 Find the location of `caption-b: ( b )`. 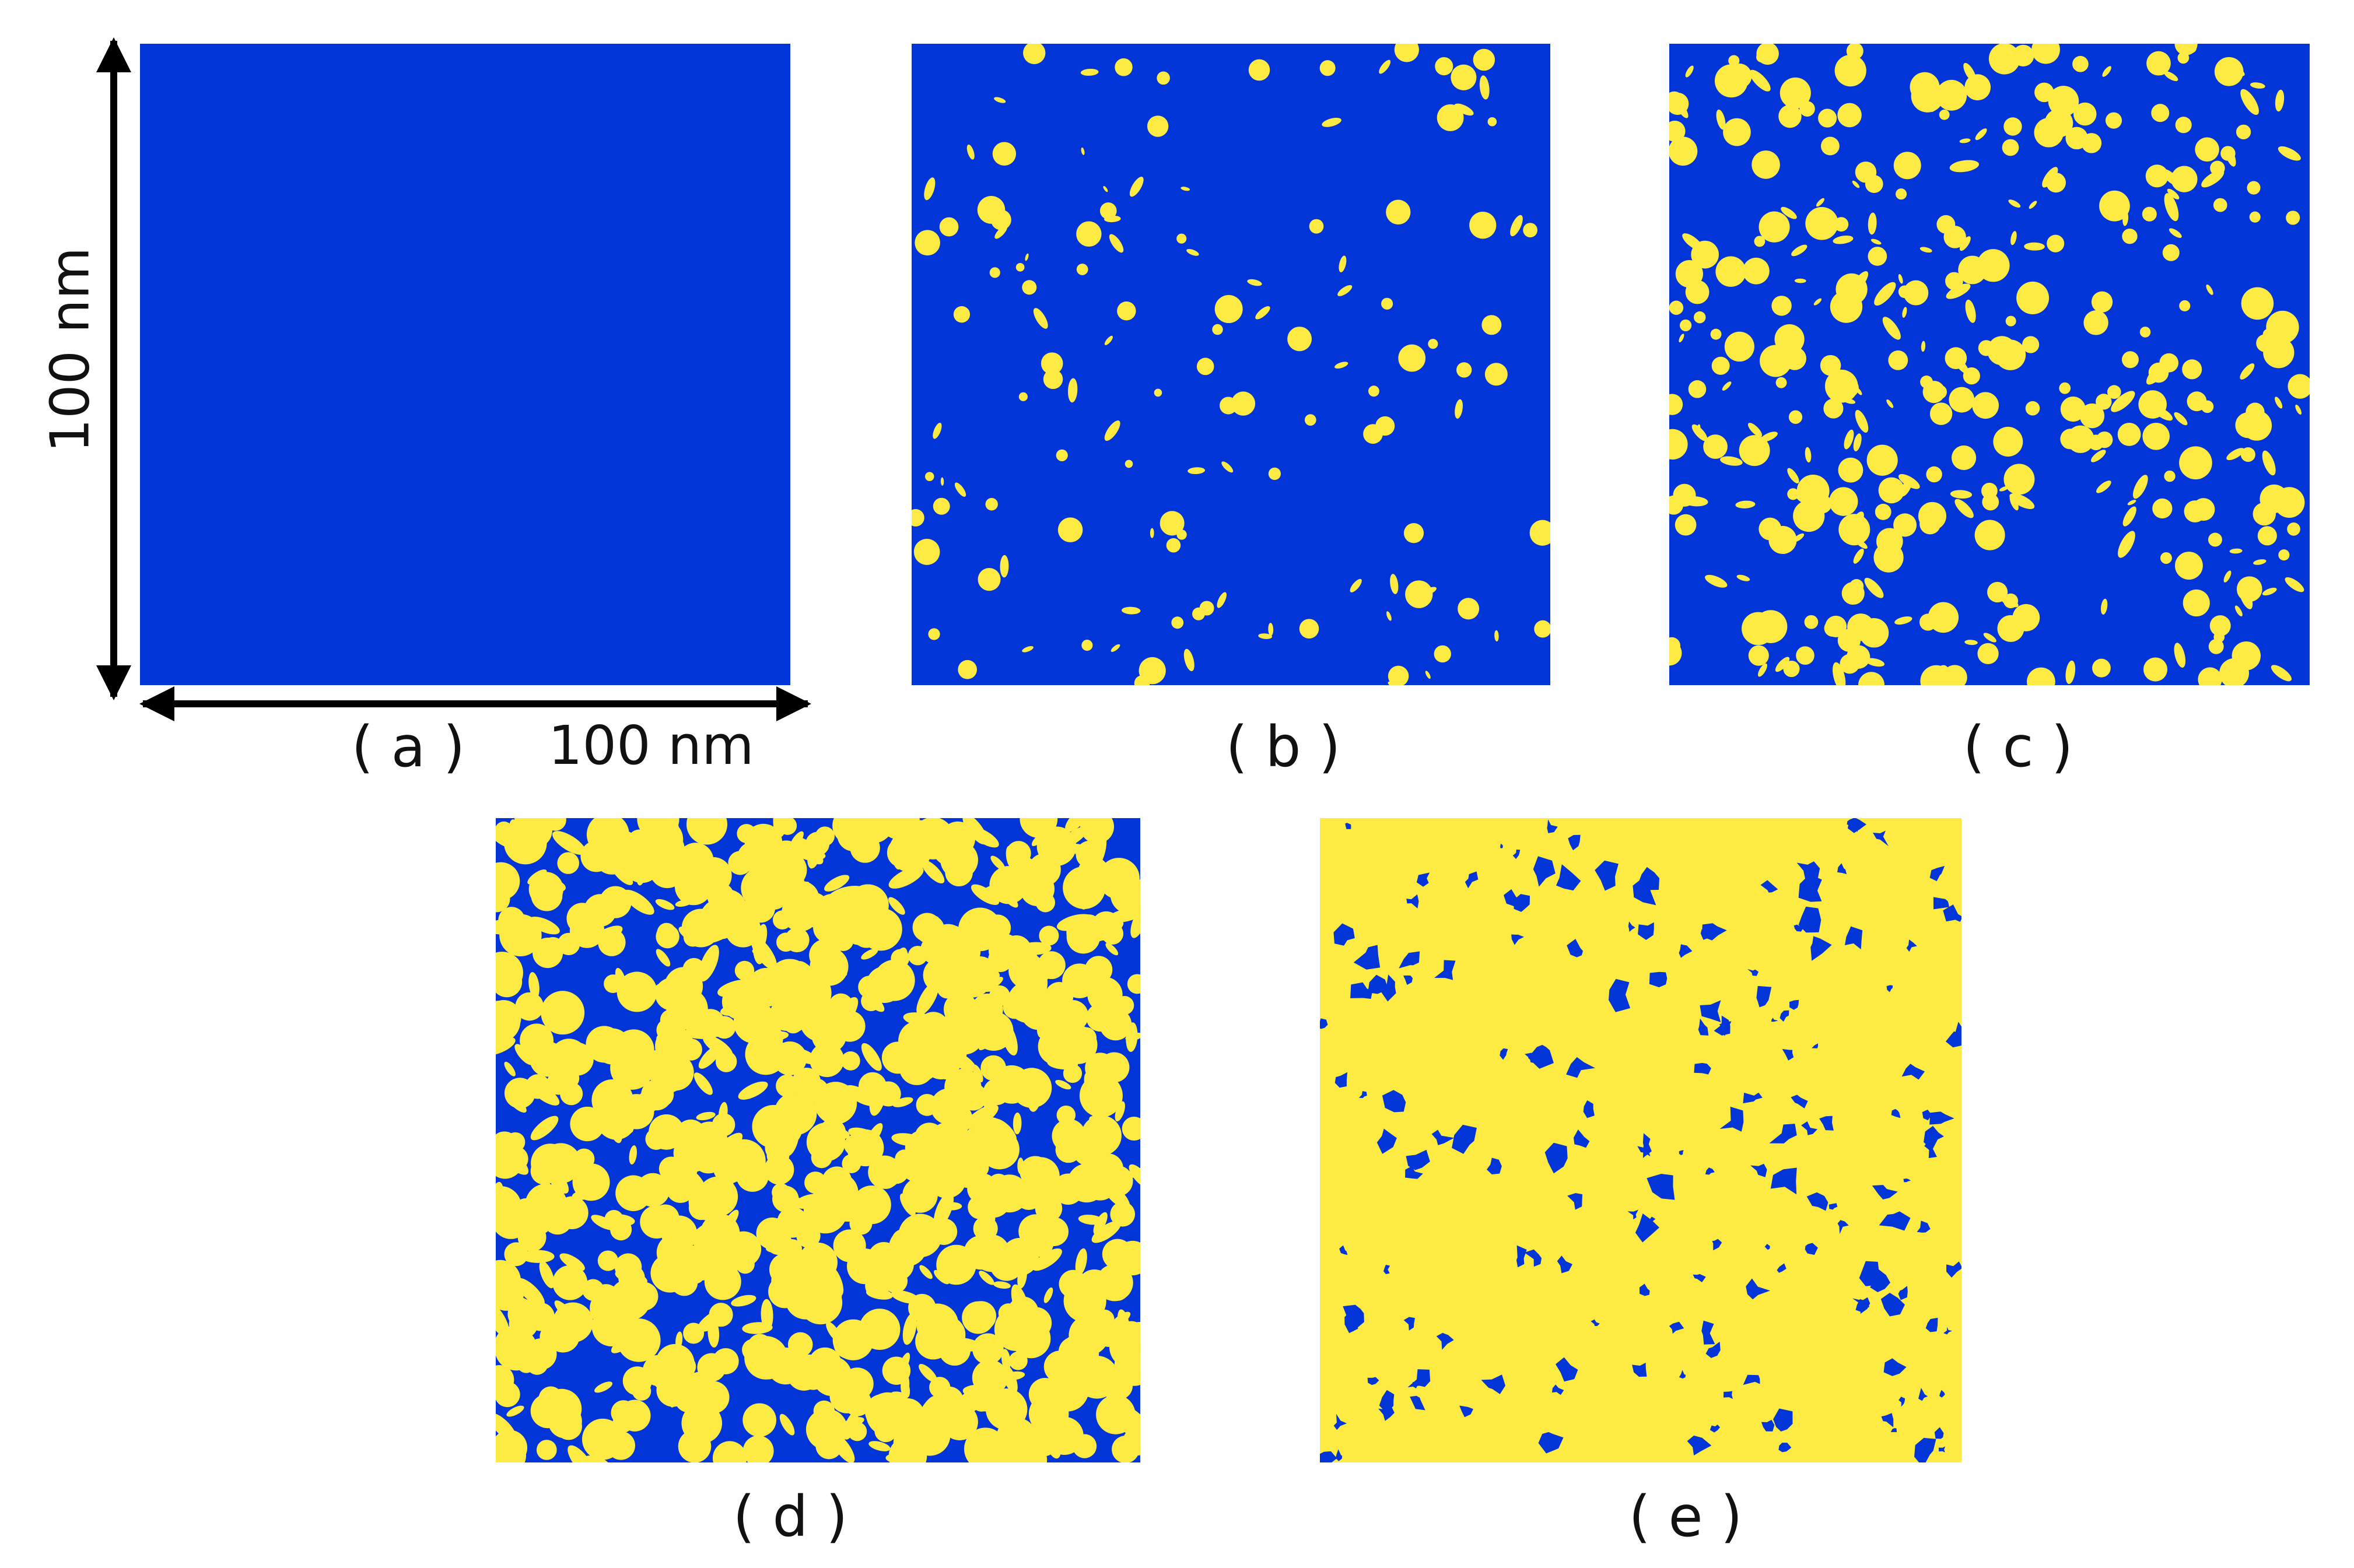

caption-b: ( b ) is located at coordinates (1283, 747).